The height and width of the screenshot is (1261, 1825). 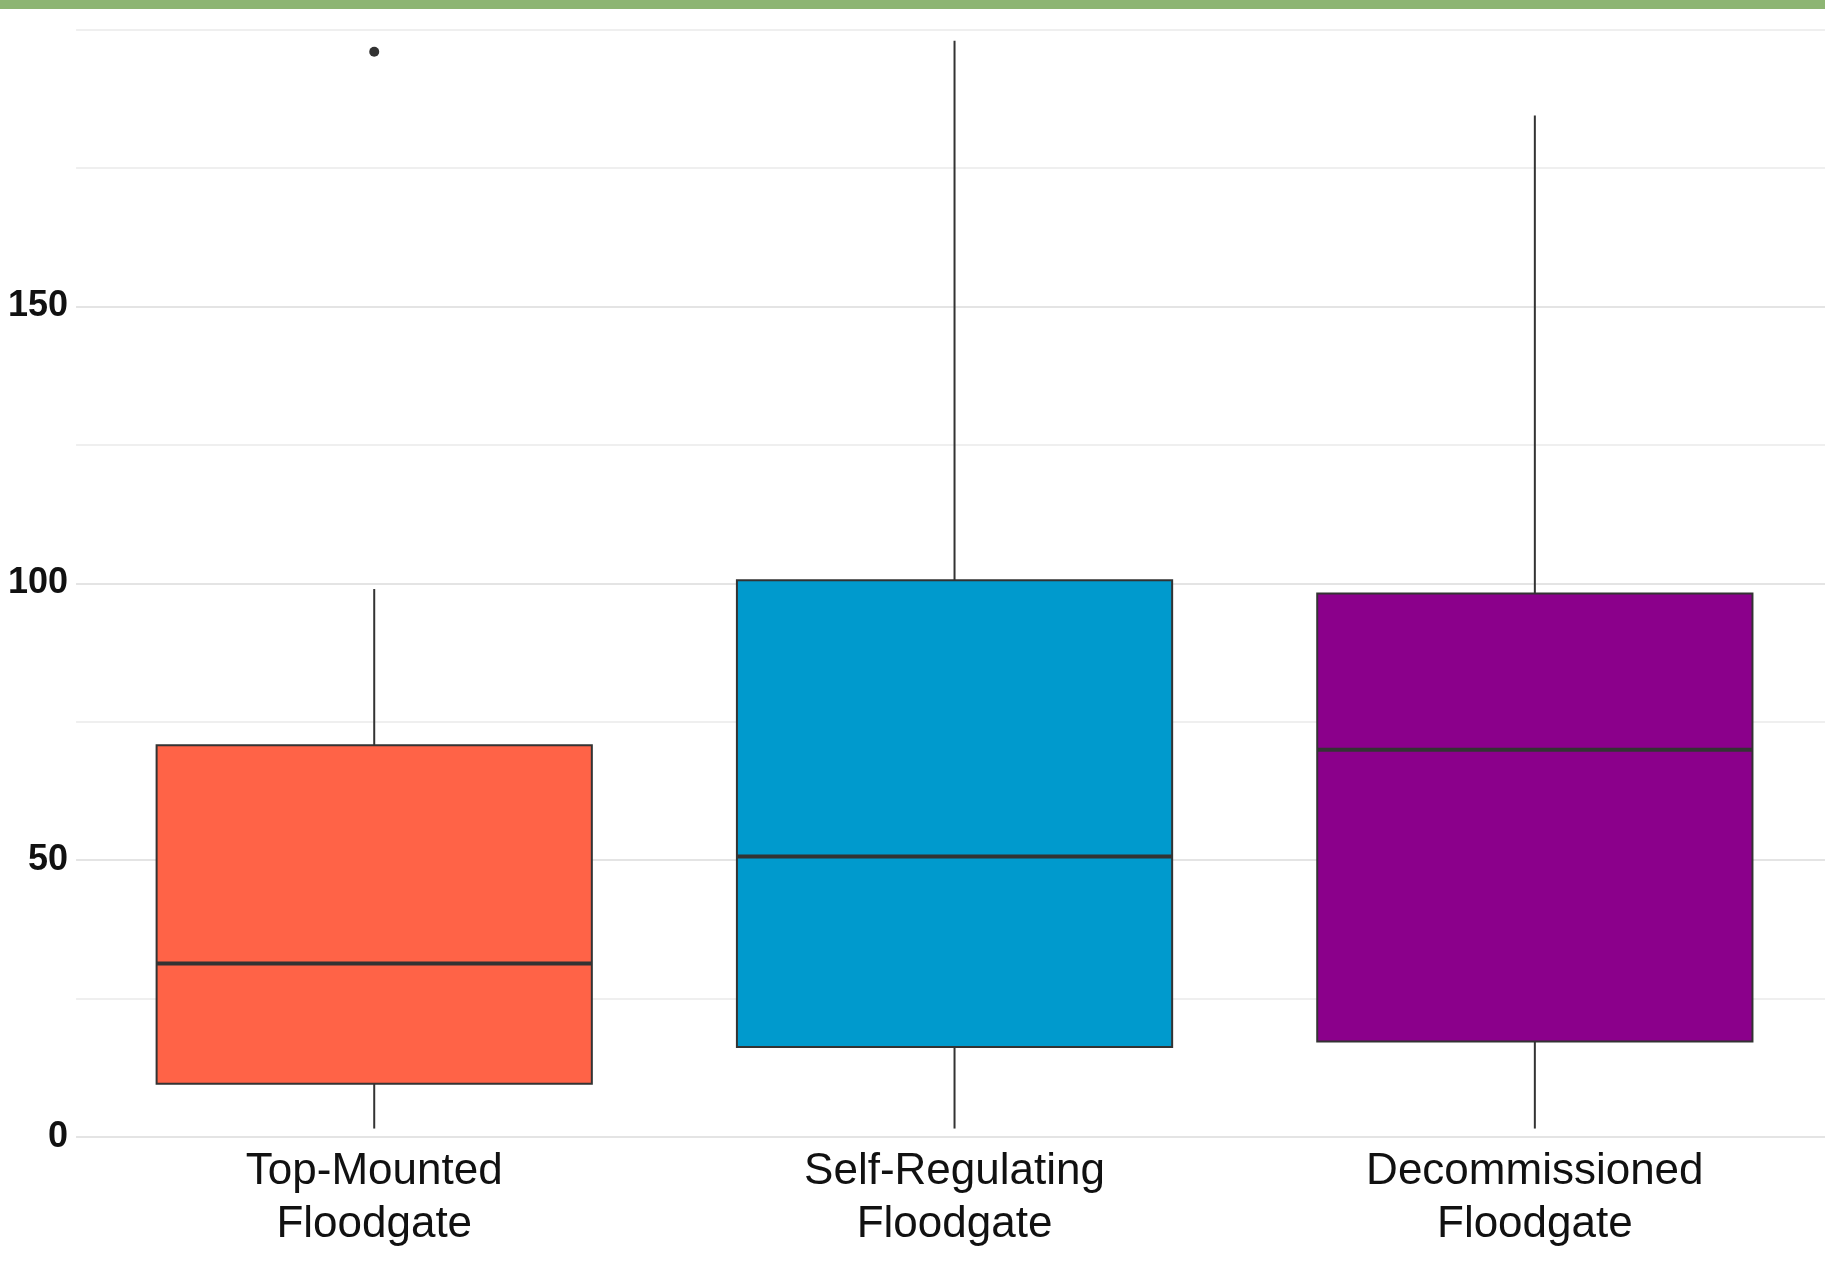 I want to click on y-tick-label: 100, so click(x=38, y=581).